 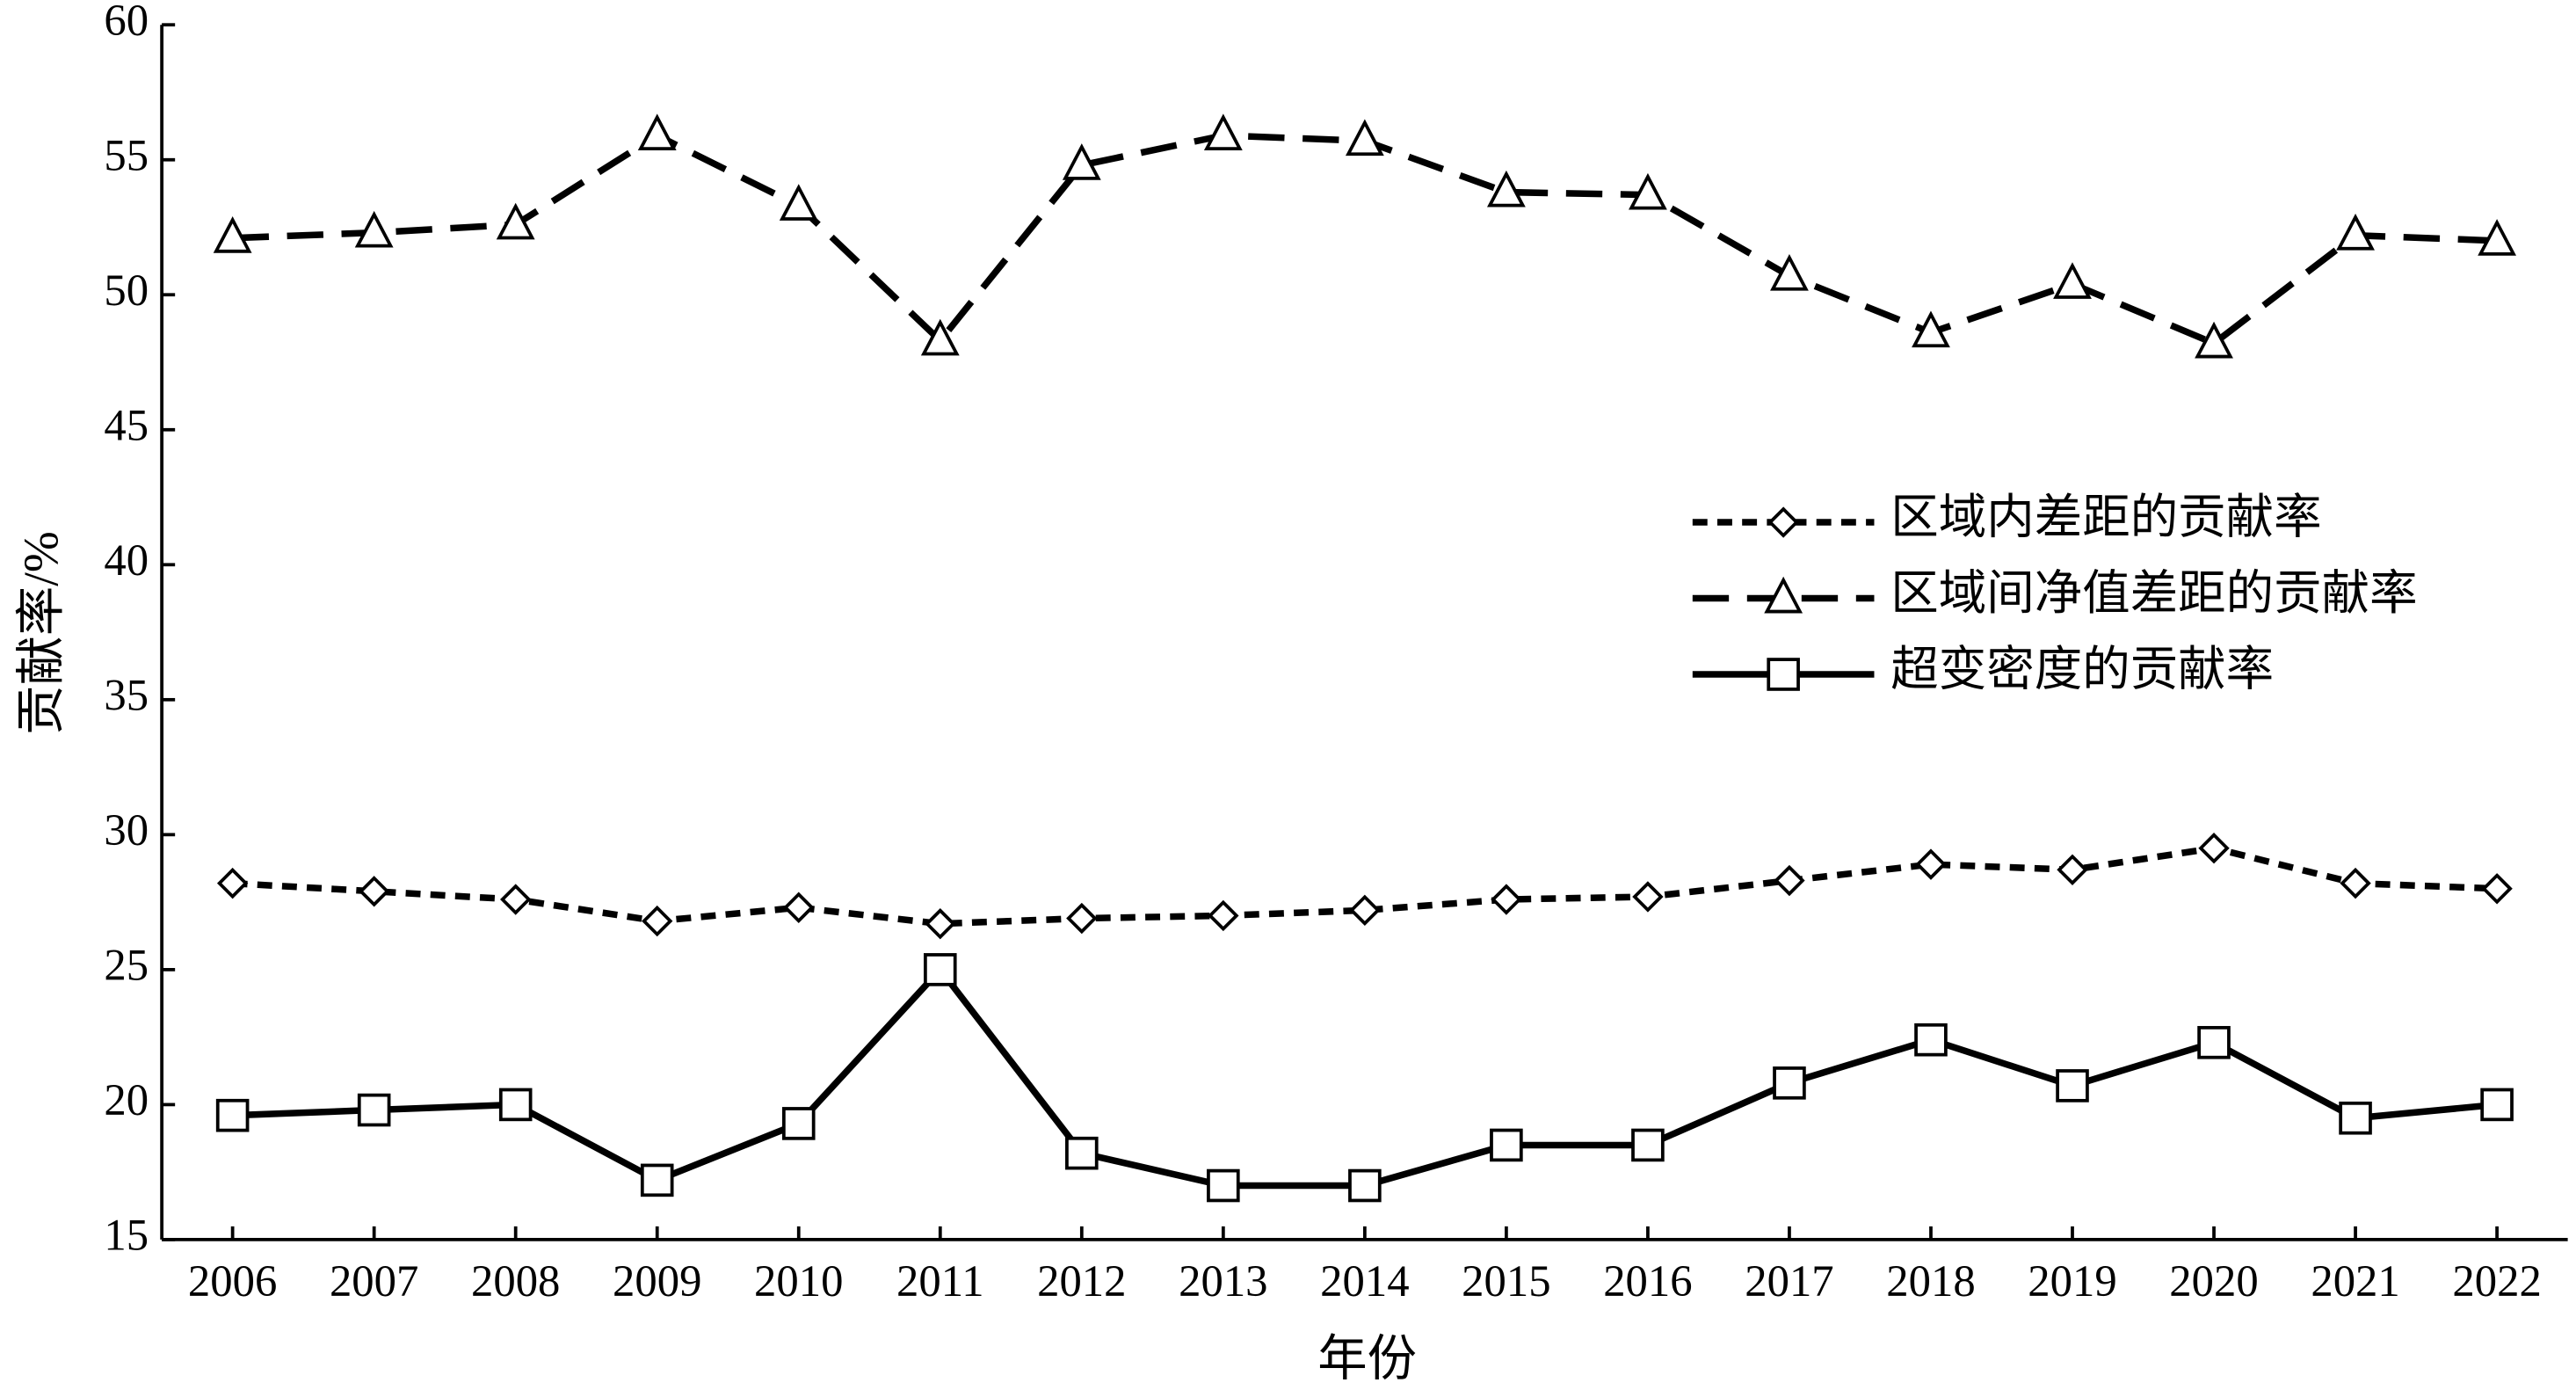 I want to click on x-tick-label: 2012, so click(x=1081, y=1281).